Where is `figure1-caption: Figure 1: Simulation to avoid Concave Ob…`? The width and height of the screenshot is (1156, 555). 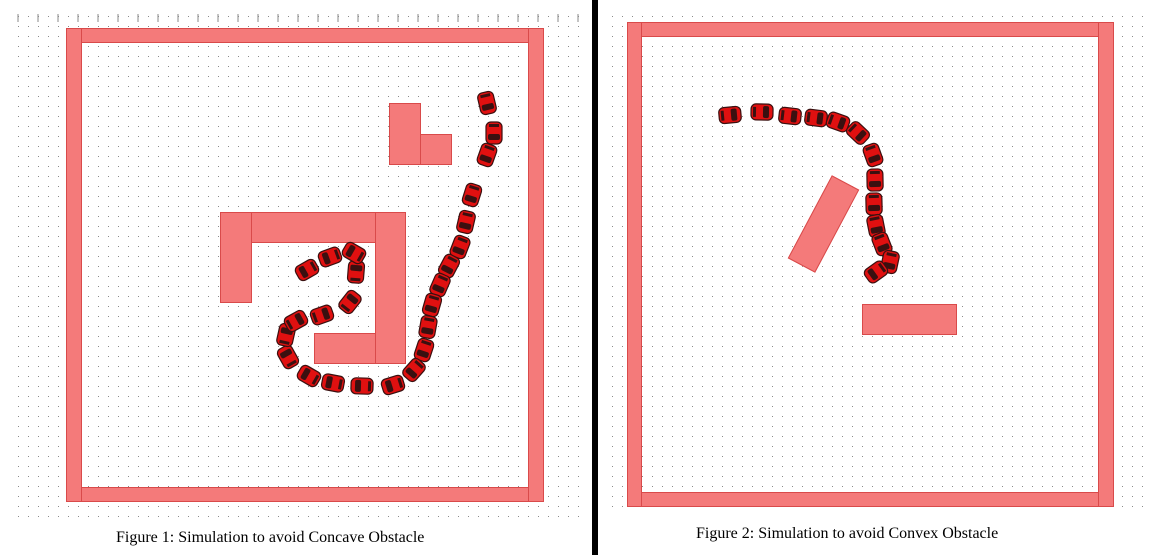
figure1-caption: Figure 1: Simulation to avoid Concave Ob… is located at coordinates (270, 537).